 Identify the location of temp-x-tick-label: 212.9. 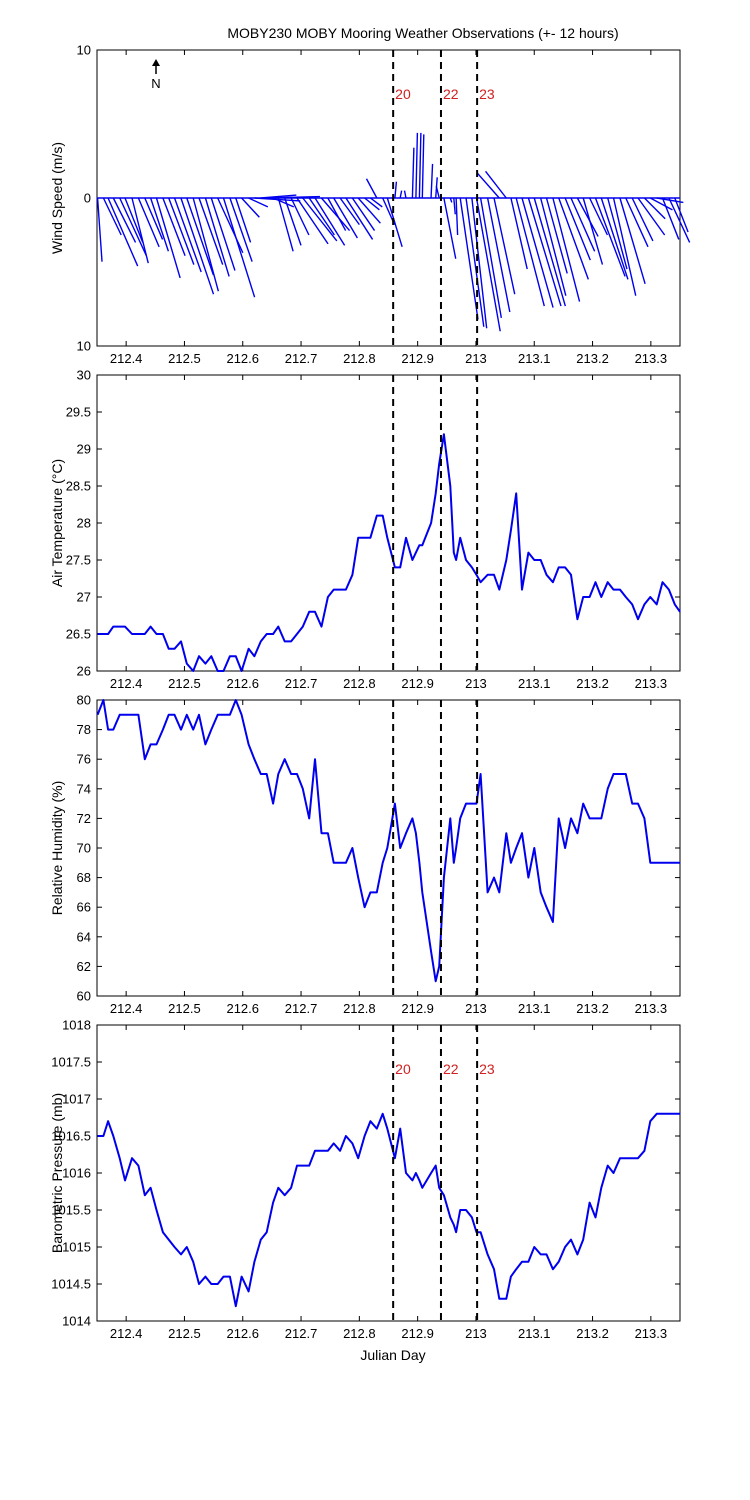
(417, 683).